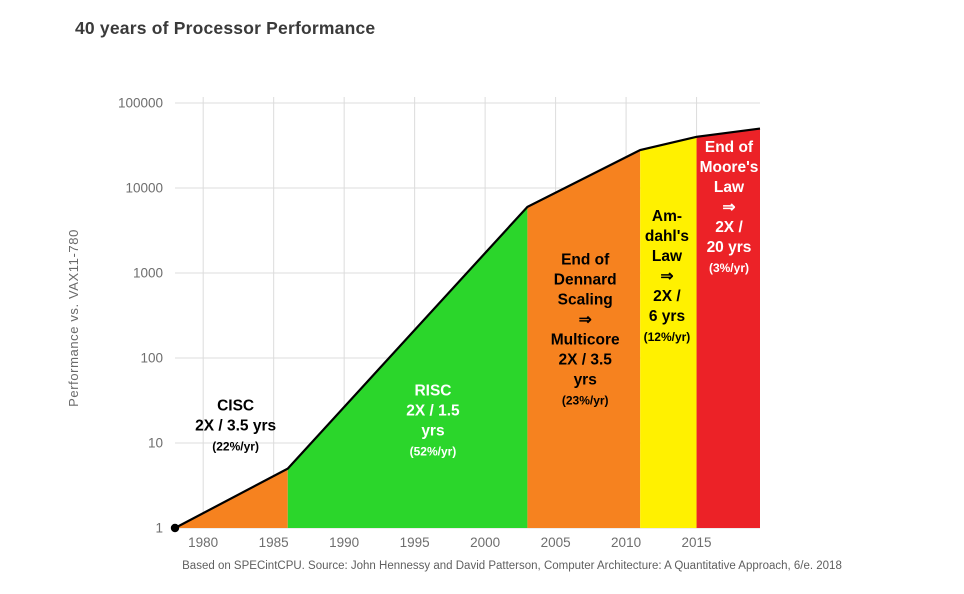  Describe the element at coordinates (144, 188) in the screenshot. I see `y-tick-label: 10000` at that location.